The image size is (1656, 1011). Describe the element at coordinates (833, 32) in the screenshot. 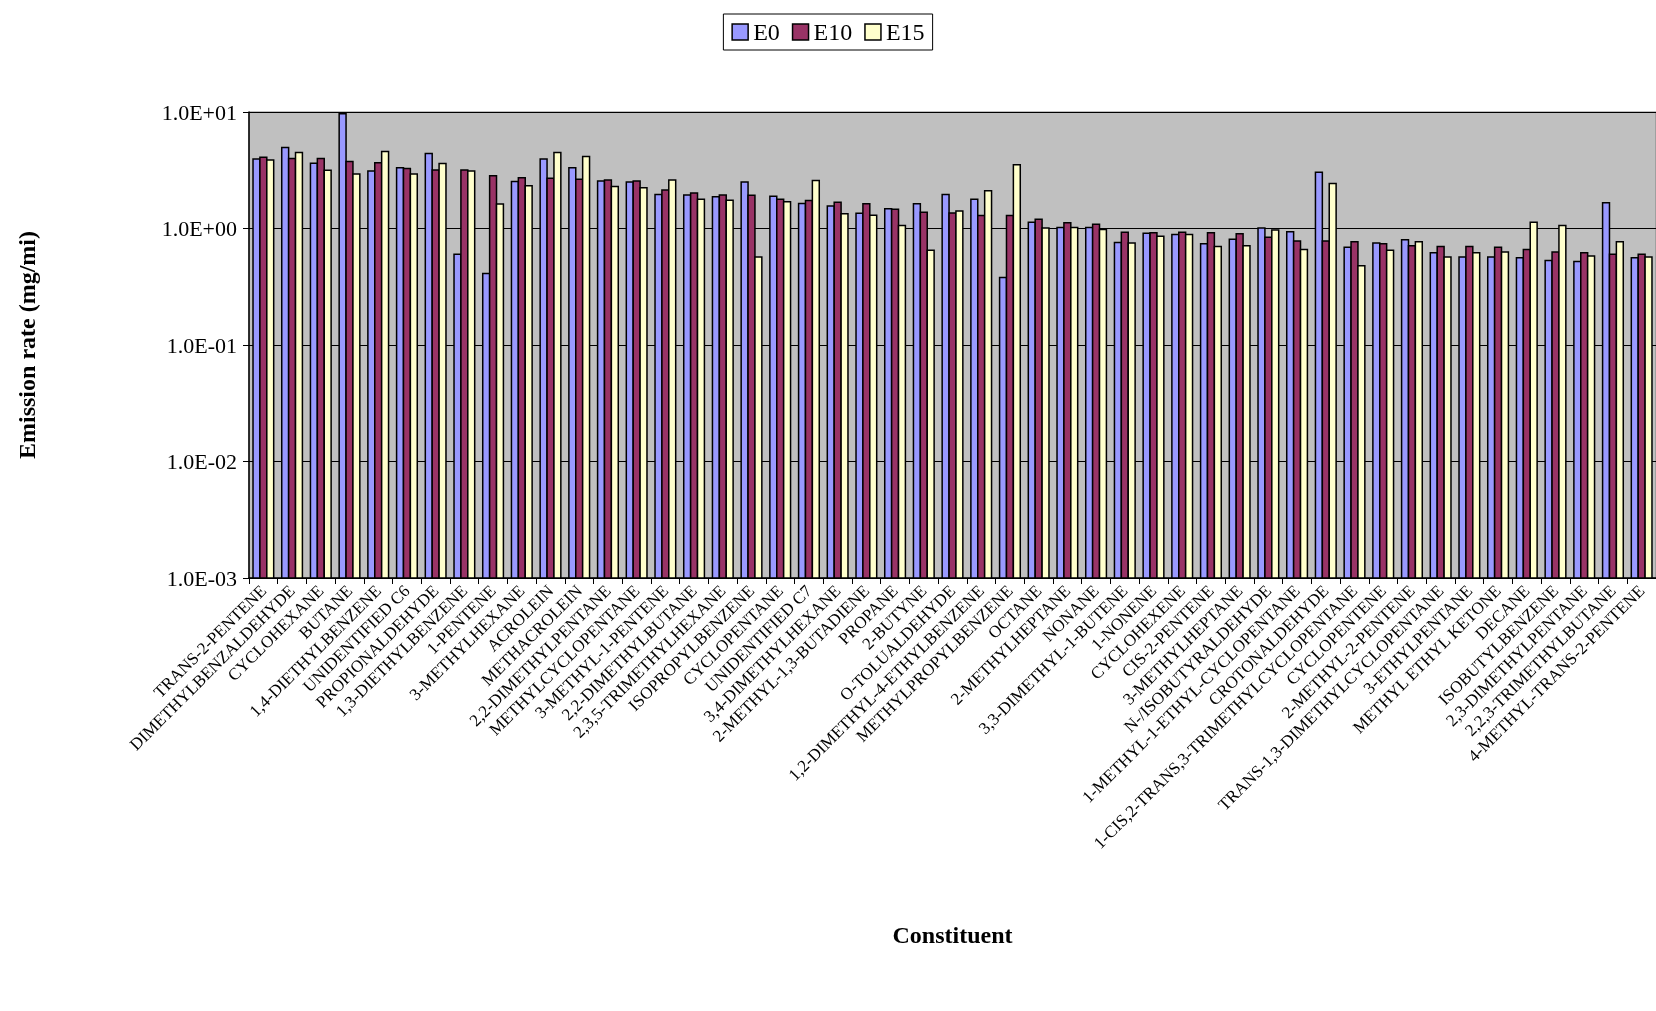

I see `legend-label: E10` at that location.